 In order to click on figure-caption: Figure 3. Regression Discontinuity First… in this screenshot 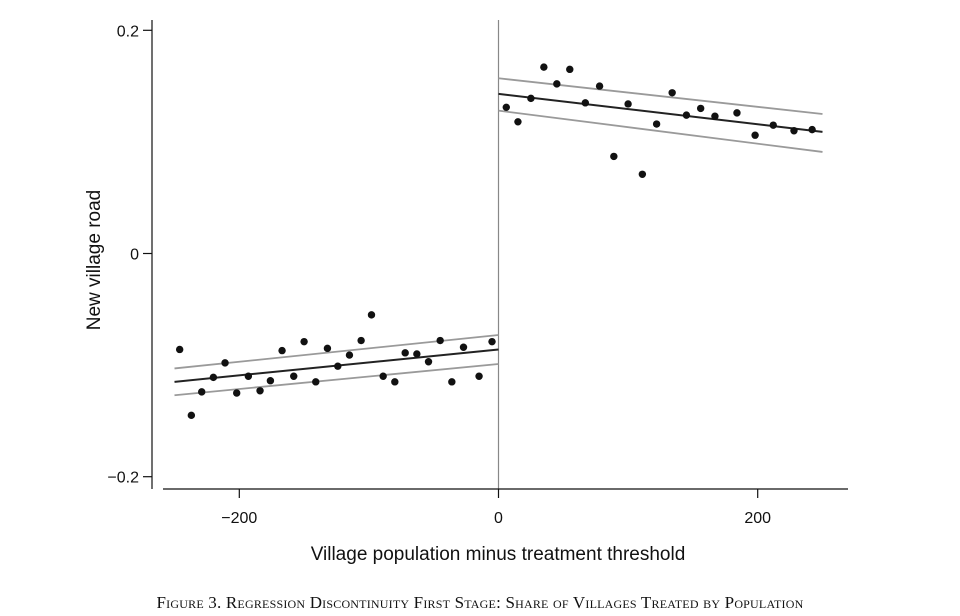, I will do `click(480, 602)`.